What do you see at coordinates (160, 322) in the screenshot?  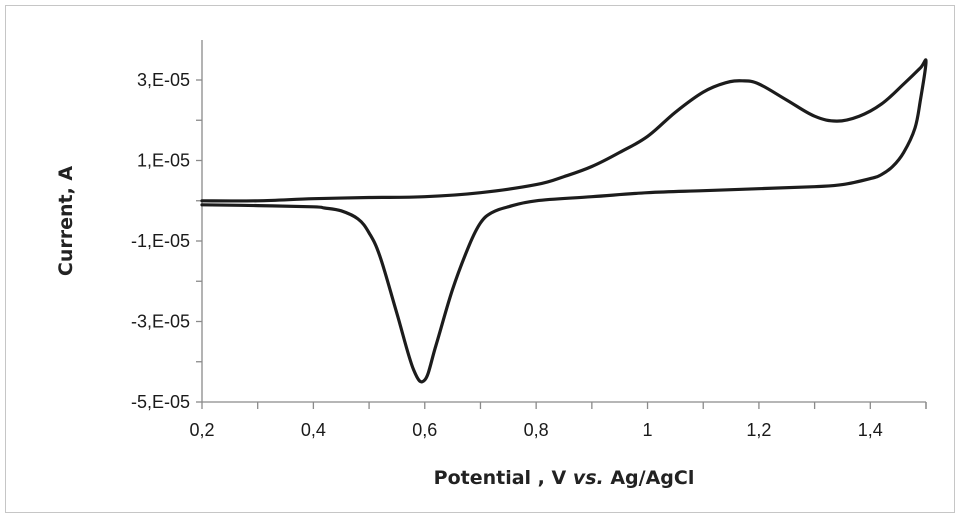 I see `y-tick-label: -3,E-05` at bounding box center [160, 322].